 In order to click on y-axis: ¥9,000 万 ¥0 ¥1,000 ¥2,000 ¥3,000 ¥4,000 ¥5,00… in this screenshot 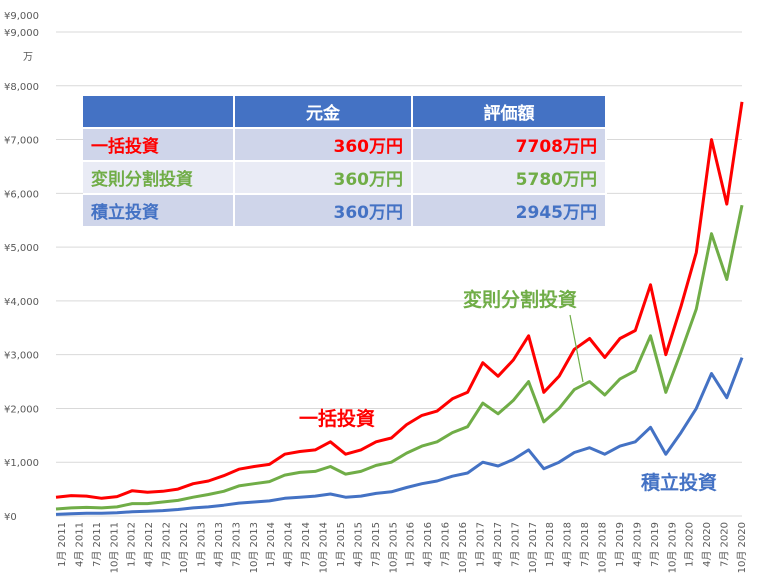, I will do `click(21, 267)`.